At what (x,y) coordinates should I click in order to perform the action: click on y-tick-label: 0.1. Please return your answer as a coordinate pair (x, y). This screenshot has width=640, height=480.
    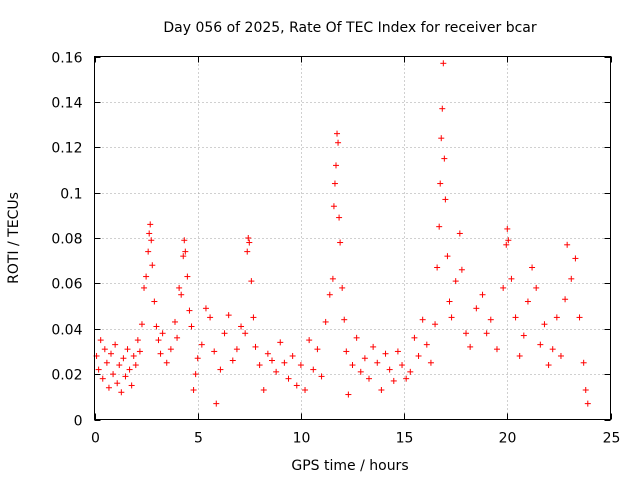
    Looking at the image, I should click on (71, 195).